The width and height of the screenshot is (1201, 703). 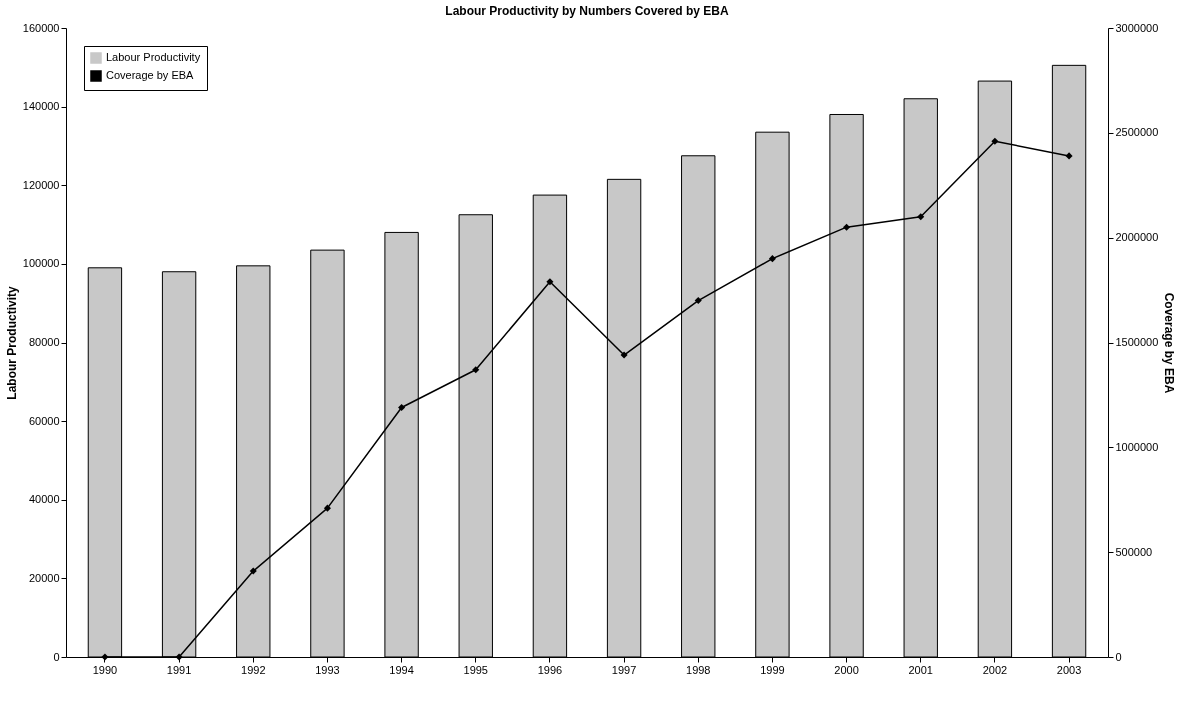 What do you see at coordinates (1137, 27) in the screenshot?
I see `y2-tick-label: 3000000` at bounding box center [1137, 27].